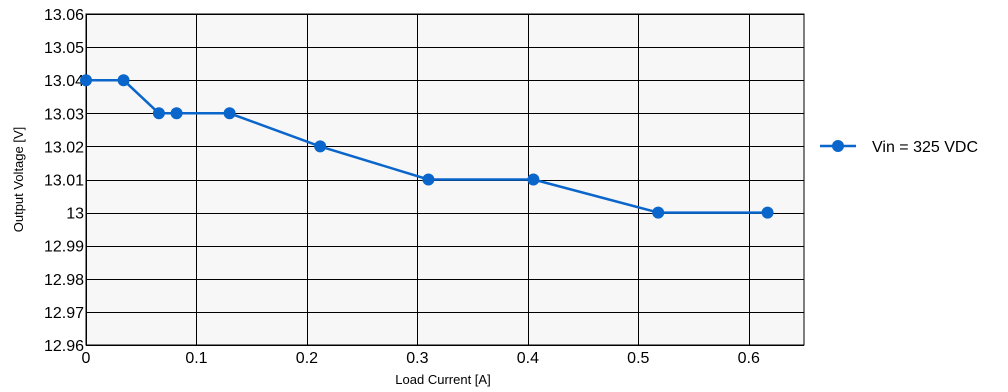 The image size is (1008, 392). I want to click on legend: Vin = 325 VDC, so click(899, 147).